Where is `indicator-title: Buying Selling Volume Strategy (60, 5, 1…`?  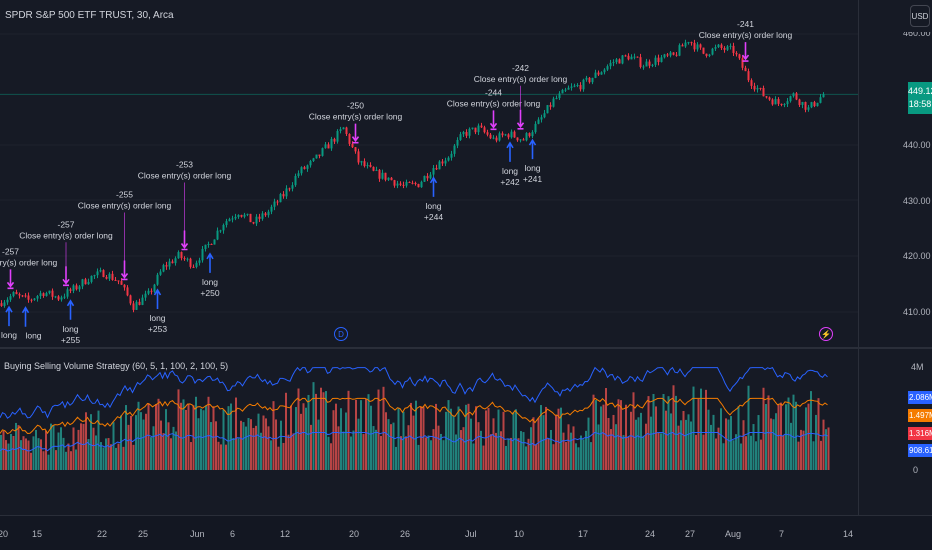
indicator-title: Buying Selling Volume Strategy (60, 5, 1… is located at coordinates (116, 366).